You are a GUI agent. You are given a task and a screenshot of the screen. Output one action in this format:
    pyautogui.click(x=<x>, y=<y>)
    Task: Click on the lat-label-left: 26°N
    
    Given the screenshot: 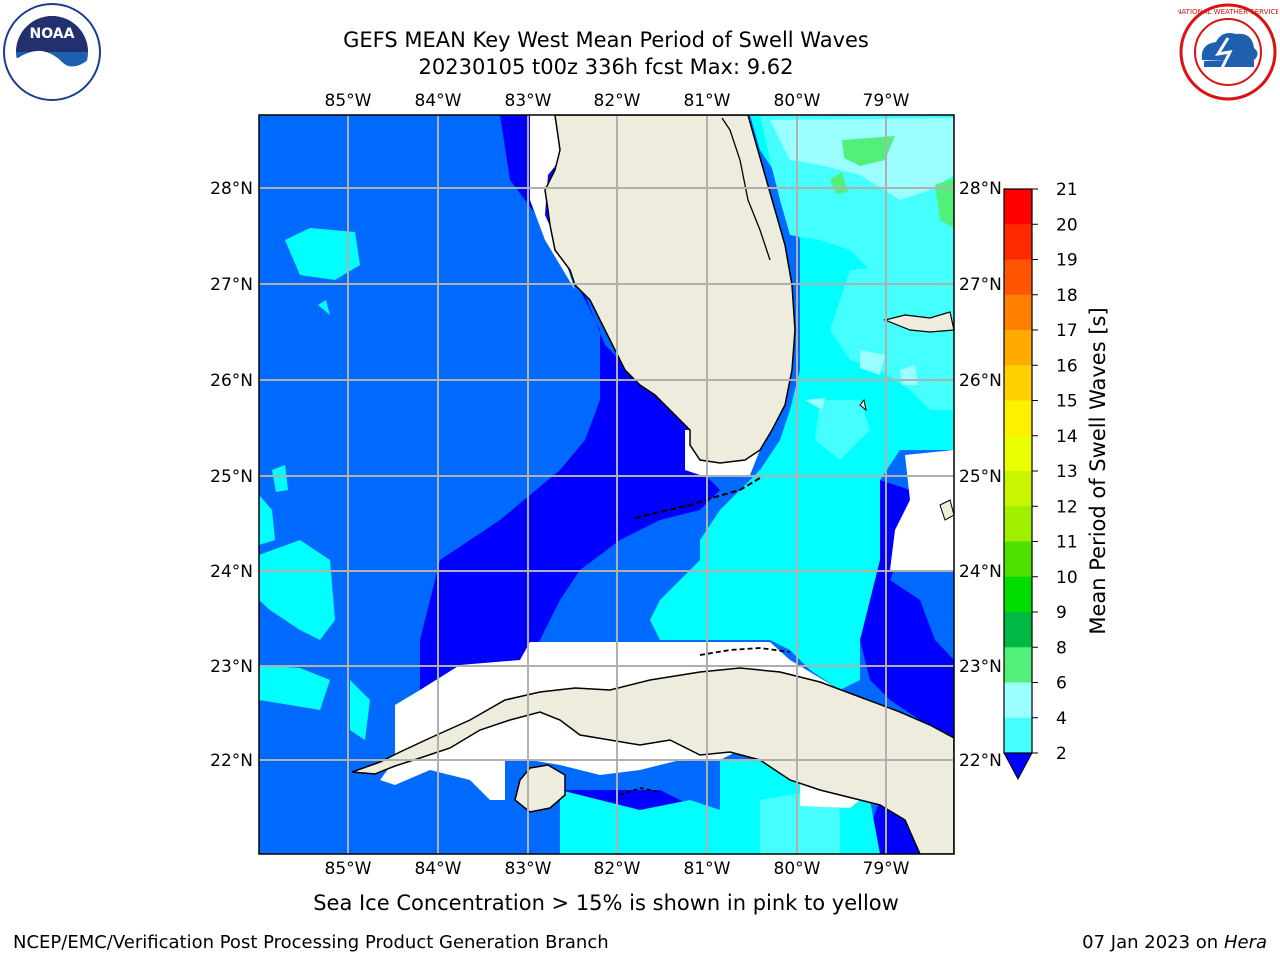 What is the action you would take?
    pyautogui.click(x=231, y=381)
    